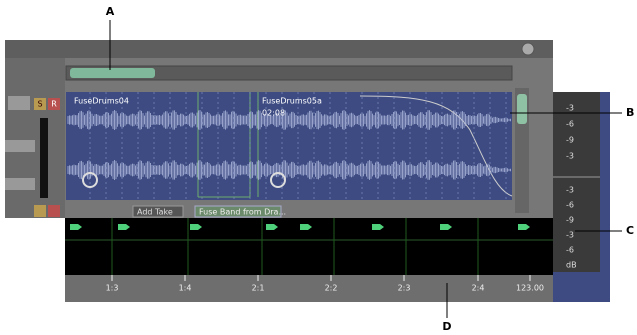  What do you see at coordinates (576, 182) in the screenshot?
I see `level-panel` at bounding box center [576, 182].